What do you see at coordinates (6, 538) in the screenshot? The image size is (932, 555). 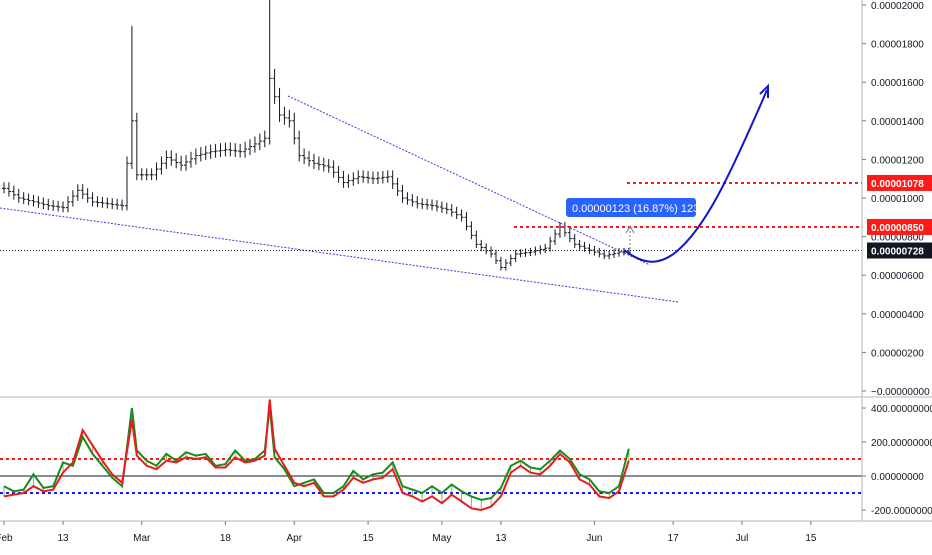 I see `time-axis-label: Feb` at bounding box center [6, 538].